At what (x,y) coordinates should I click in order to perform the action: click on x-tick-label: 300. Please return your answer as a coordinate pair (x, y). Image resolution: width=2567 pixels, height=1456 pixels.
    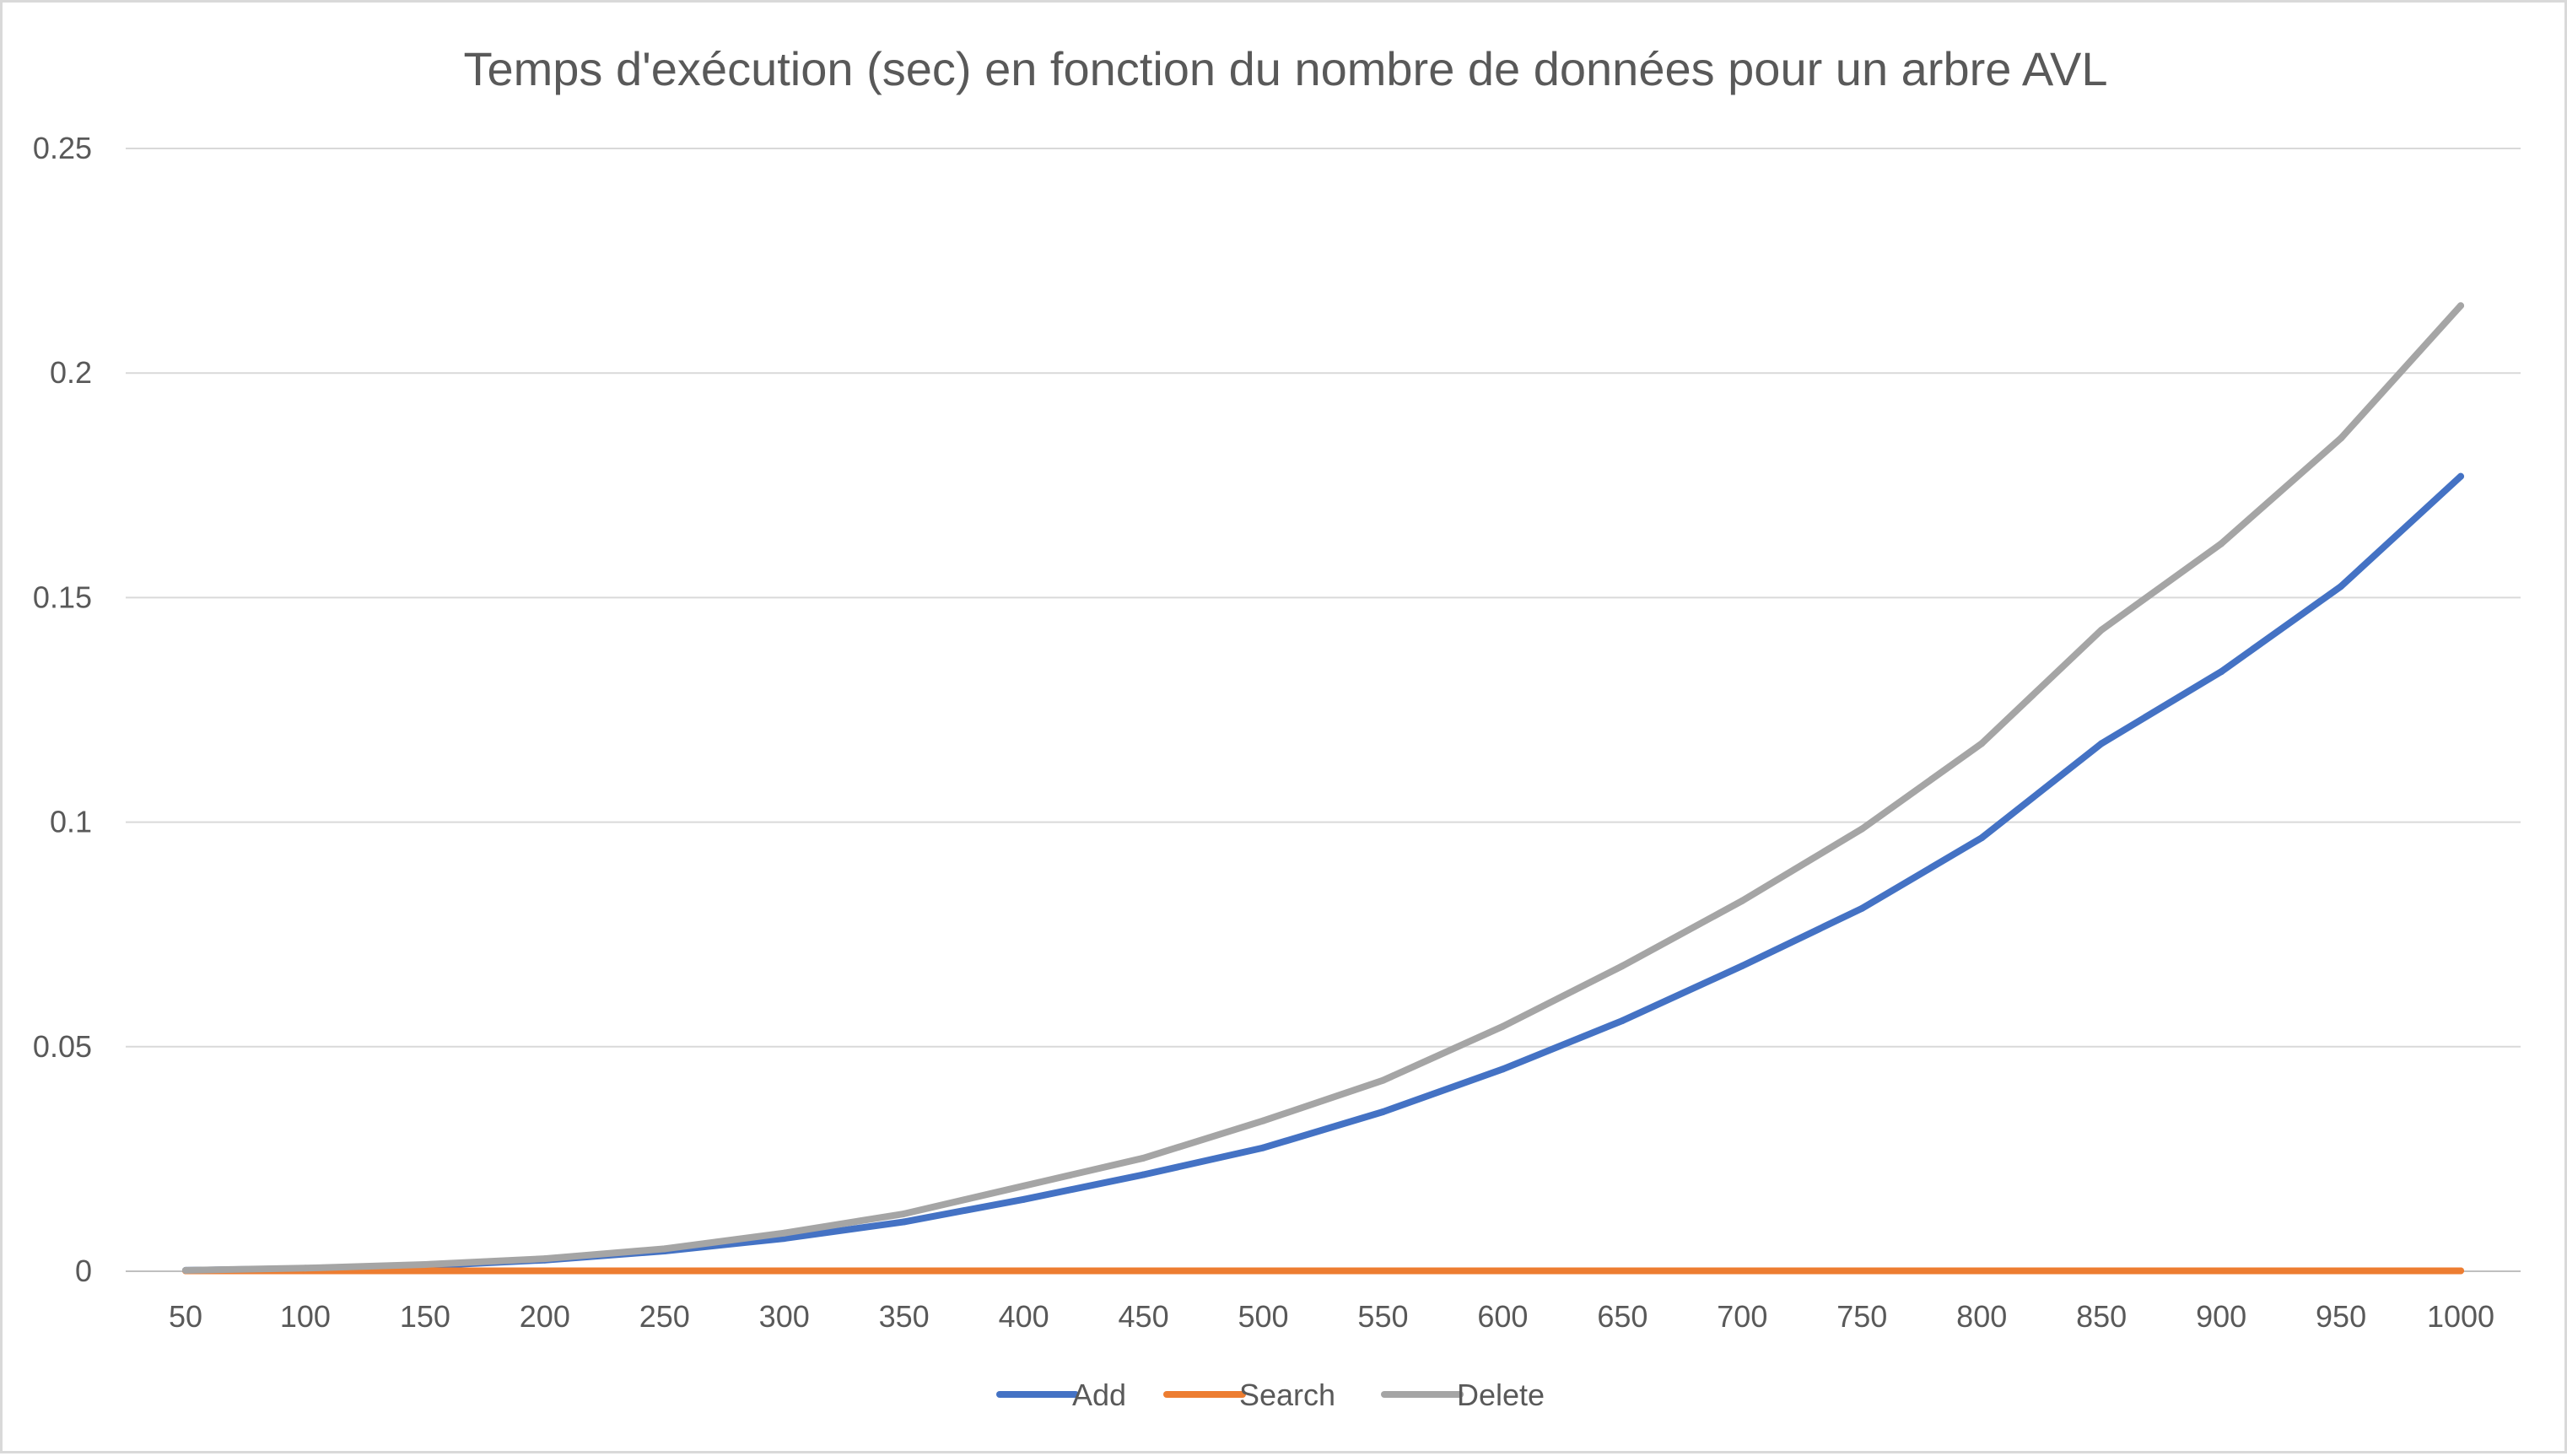
    Looking at the image, I should click on (785, 1316).